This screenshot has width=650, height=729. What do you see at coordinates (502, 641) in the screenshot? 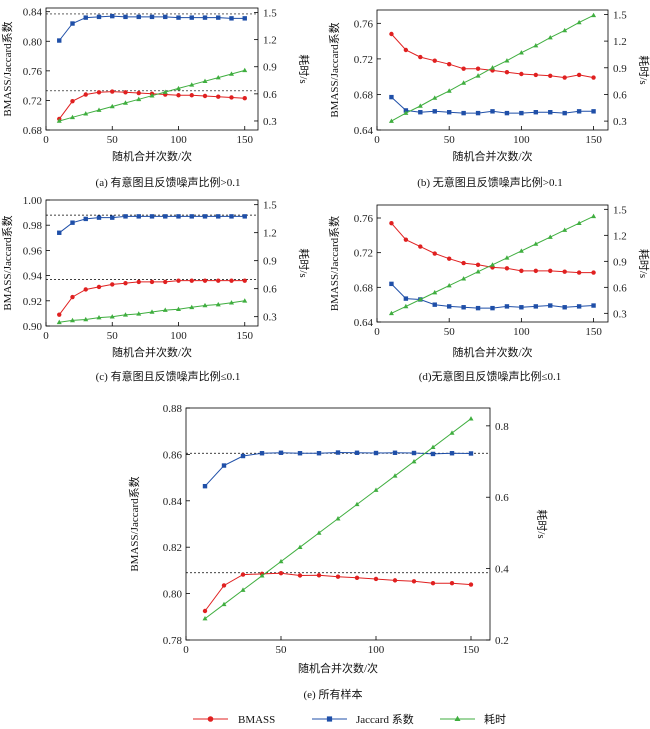
I see `y2-tick-label: 0.2` at bounding box center [502, 641].